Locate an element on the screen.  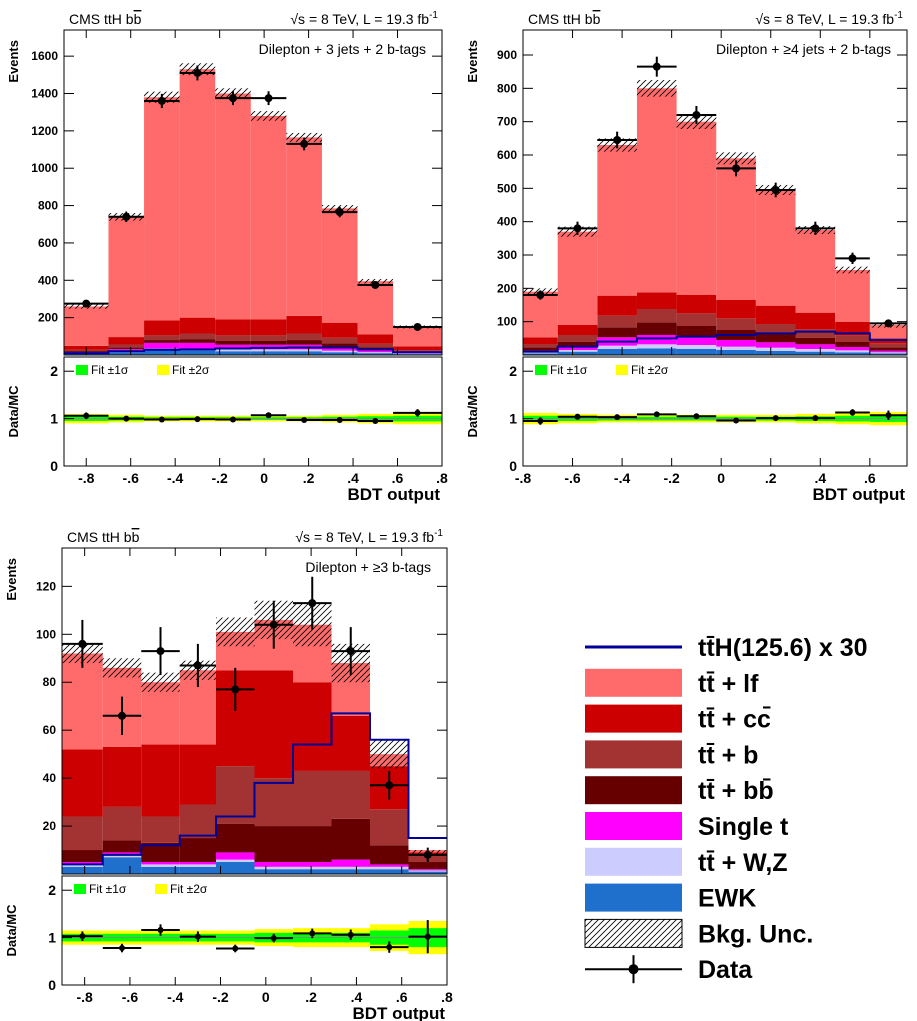
y-tick-label: 600 is located at coordinates (507, 155).